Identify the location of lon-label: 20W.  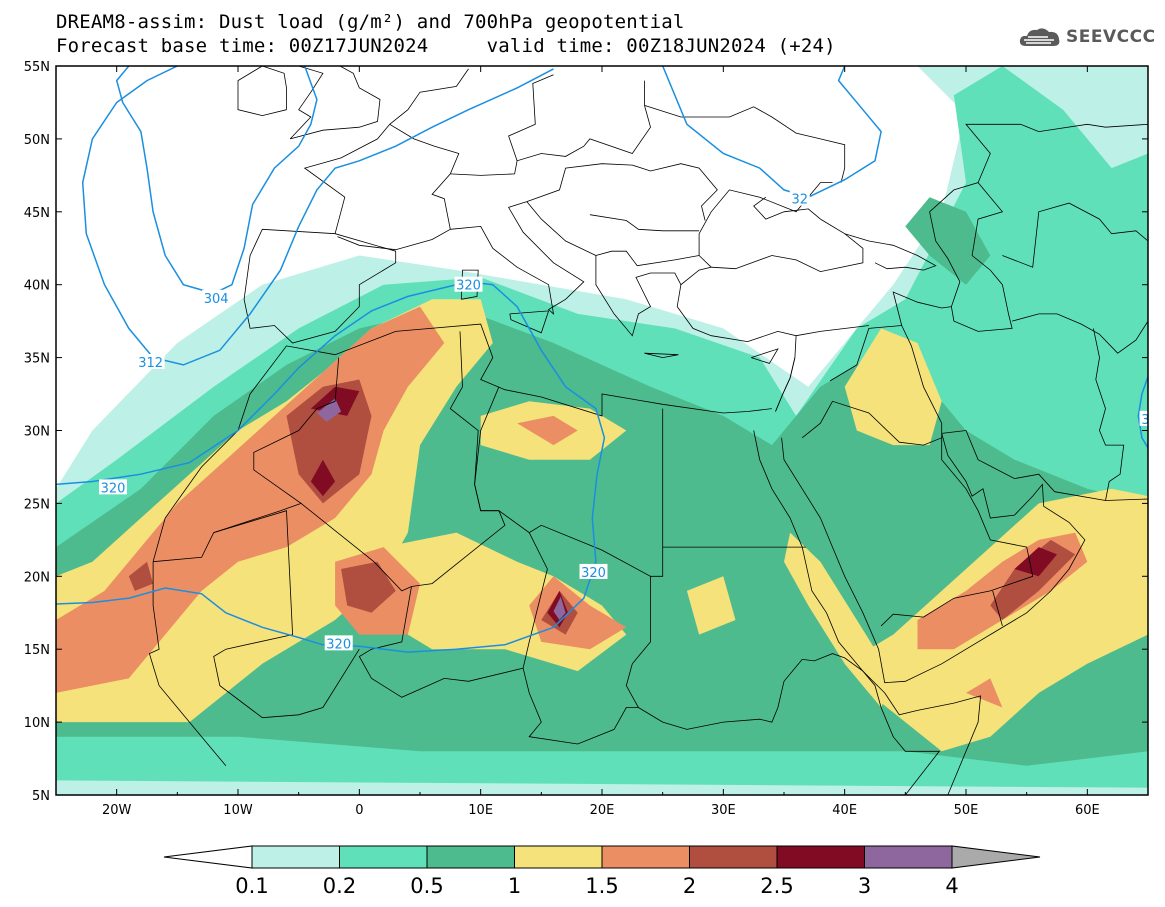
(117, 810).